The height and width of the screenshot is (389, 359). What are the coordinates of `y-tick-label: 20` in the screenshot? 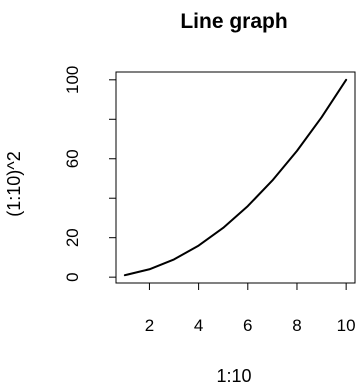 It's located at (72, 237).